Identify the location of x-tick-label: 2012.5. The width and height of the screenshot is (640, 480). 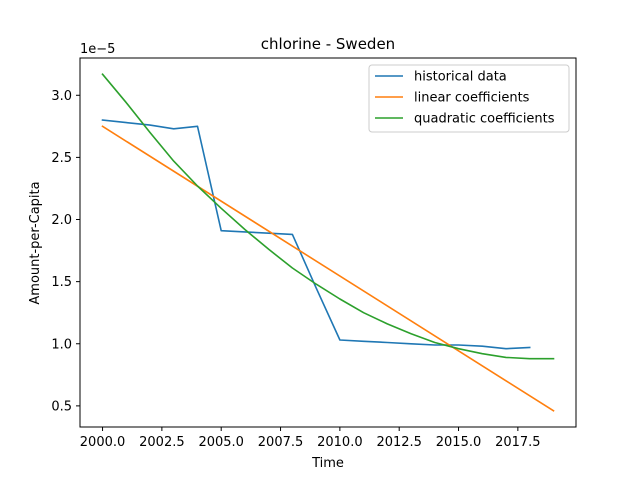
(399, 442).